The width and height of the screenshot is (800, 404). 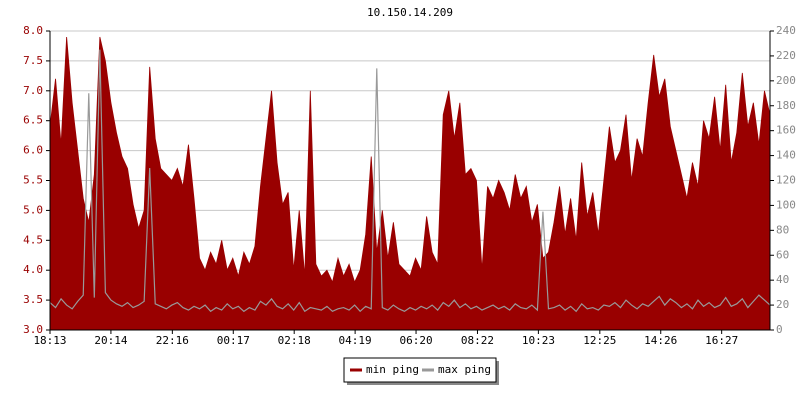 What do you see at coordinates (721, 340) in the screenshot?
I see `x-tick-label: 16:27` at bounding box center [721, 340].